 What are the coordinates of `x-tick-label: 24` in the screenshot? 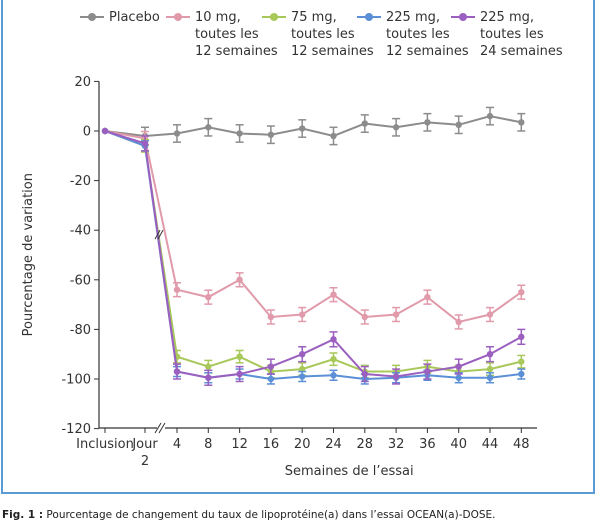 It's located at (333, 444).